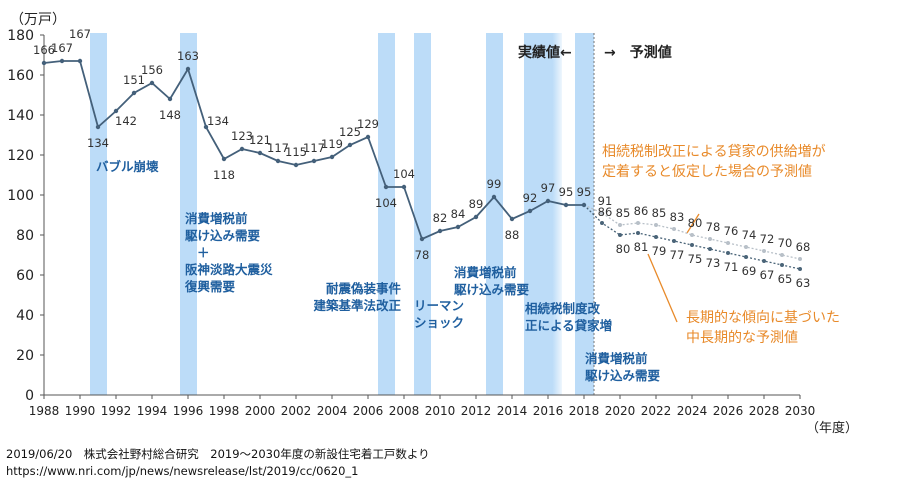  I want to click on forecast-high-label: 91, so click(605, 201).